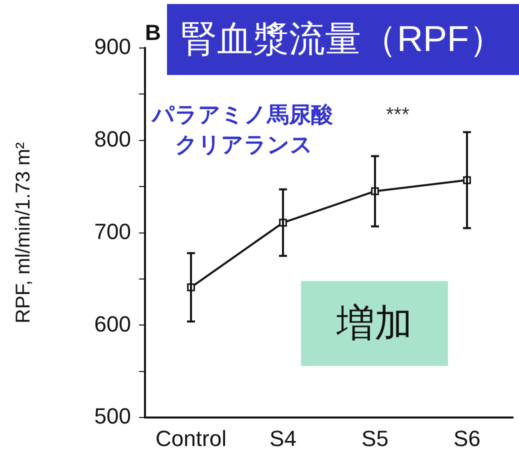 The image size is (519, 456). I want to click on text: B, so click(153, 33).